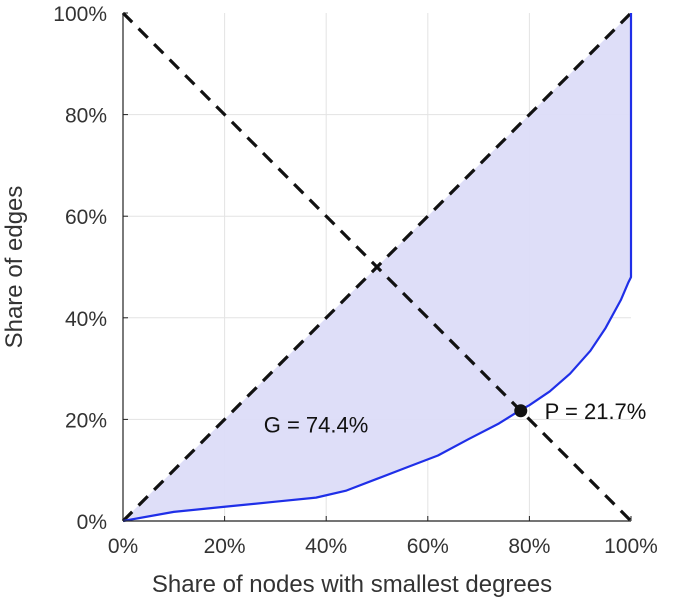 Image resolution: width=683 pixels, height=600 pixels. I want to click on gini-label: G = 74.4%, so click(316, 424).